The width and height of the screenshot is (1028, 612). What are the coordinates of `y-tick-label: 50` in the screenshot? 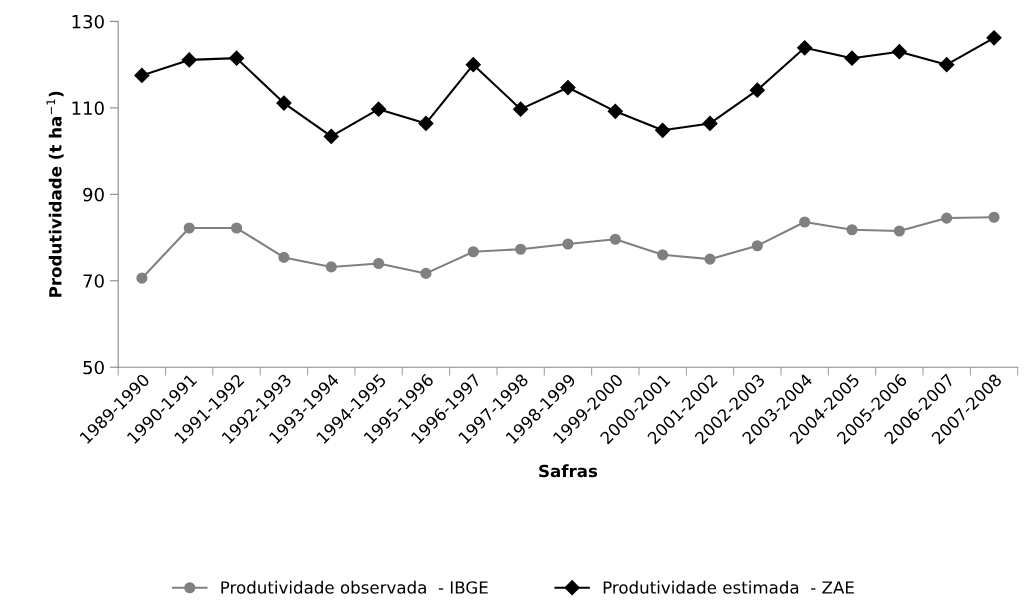 It's located at (93, 367).